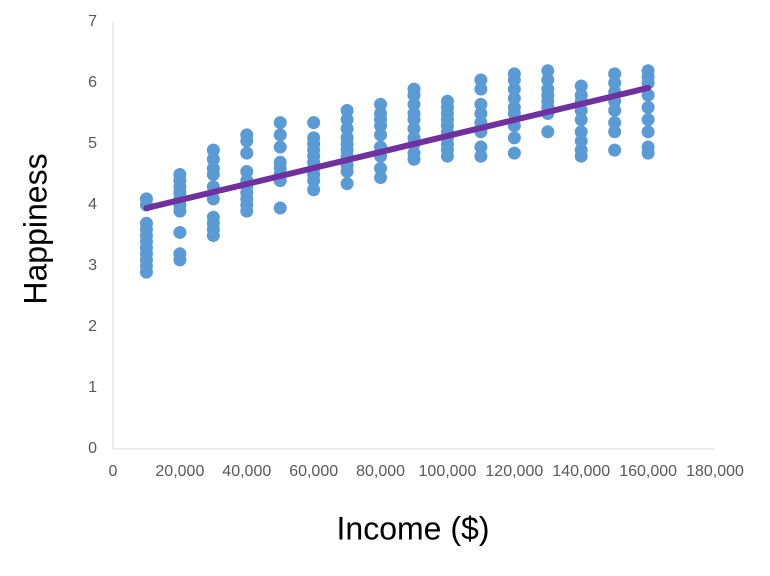 The image size is (770, 576). What do you see at coordinates (715, 471) in the screenshot?
I see `x-tick-label: 180,000` at bounding box center [715, 471].